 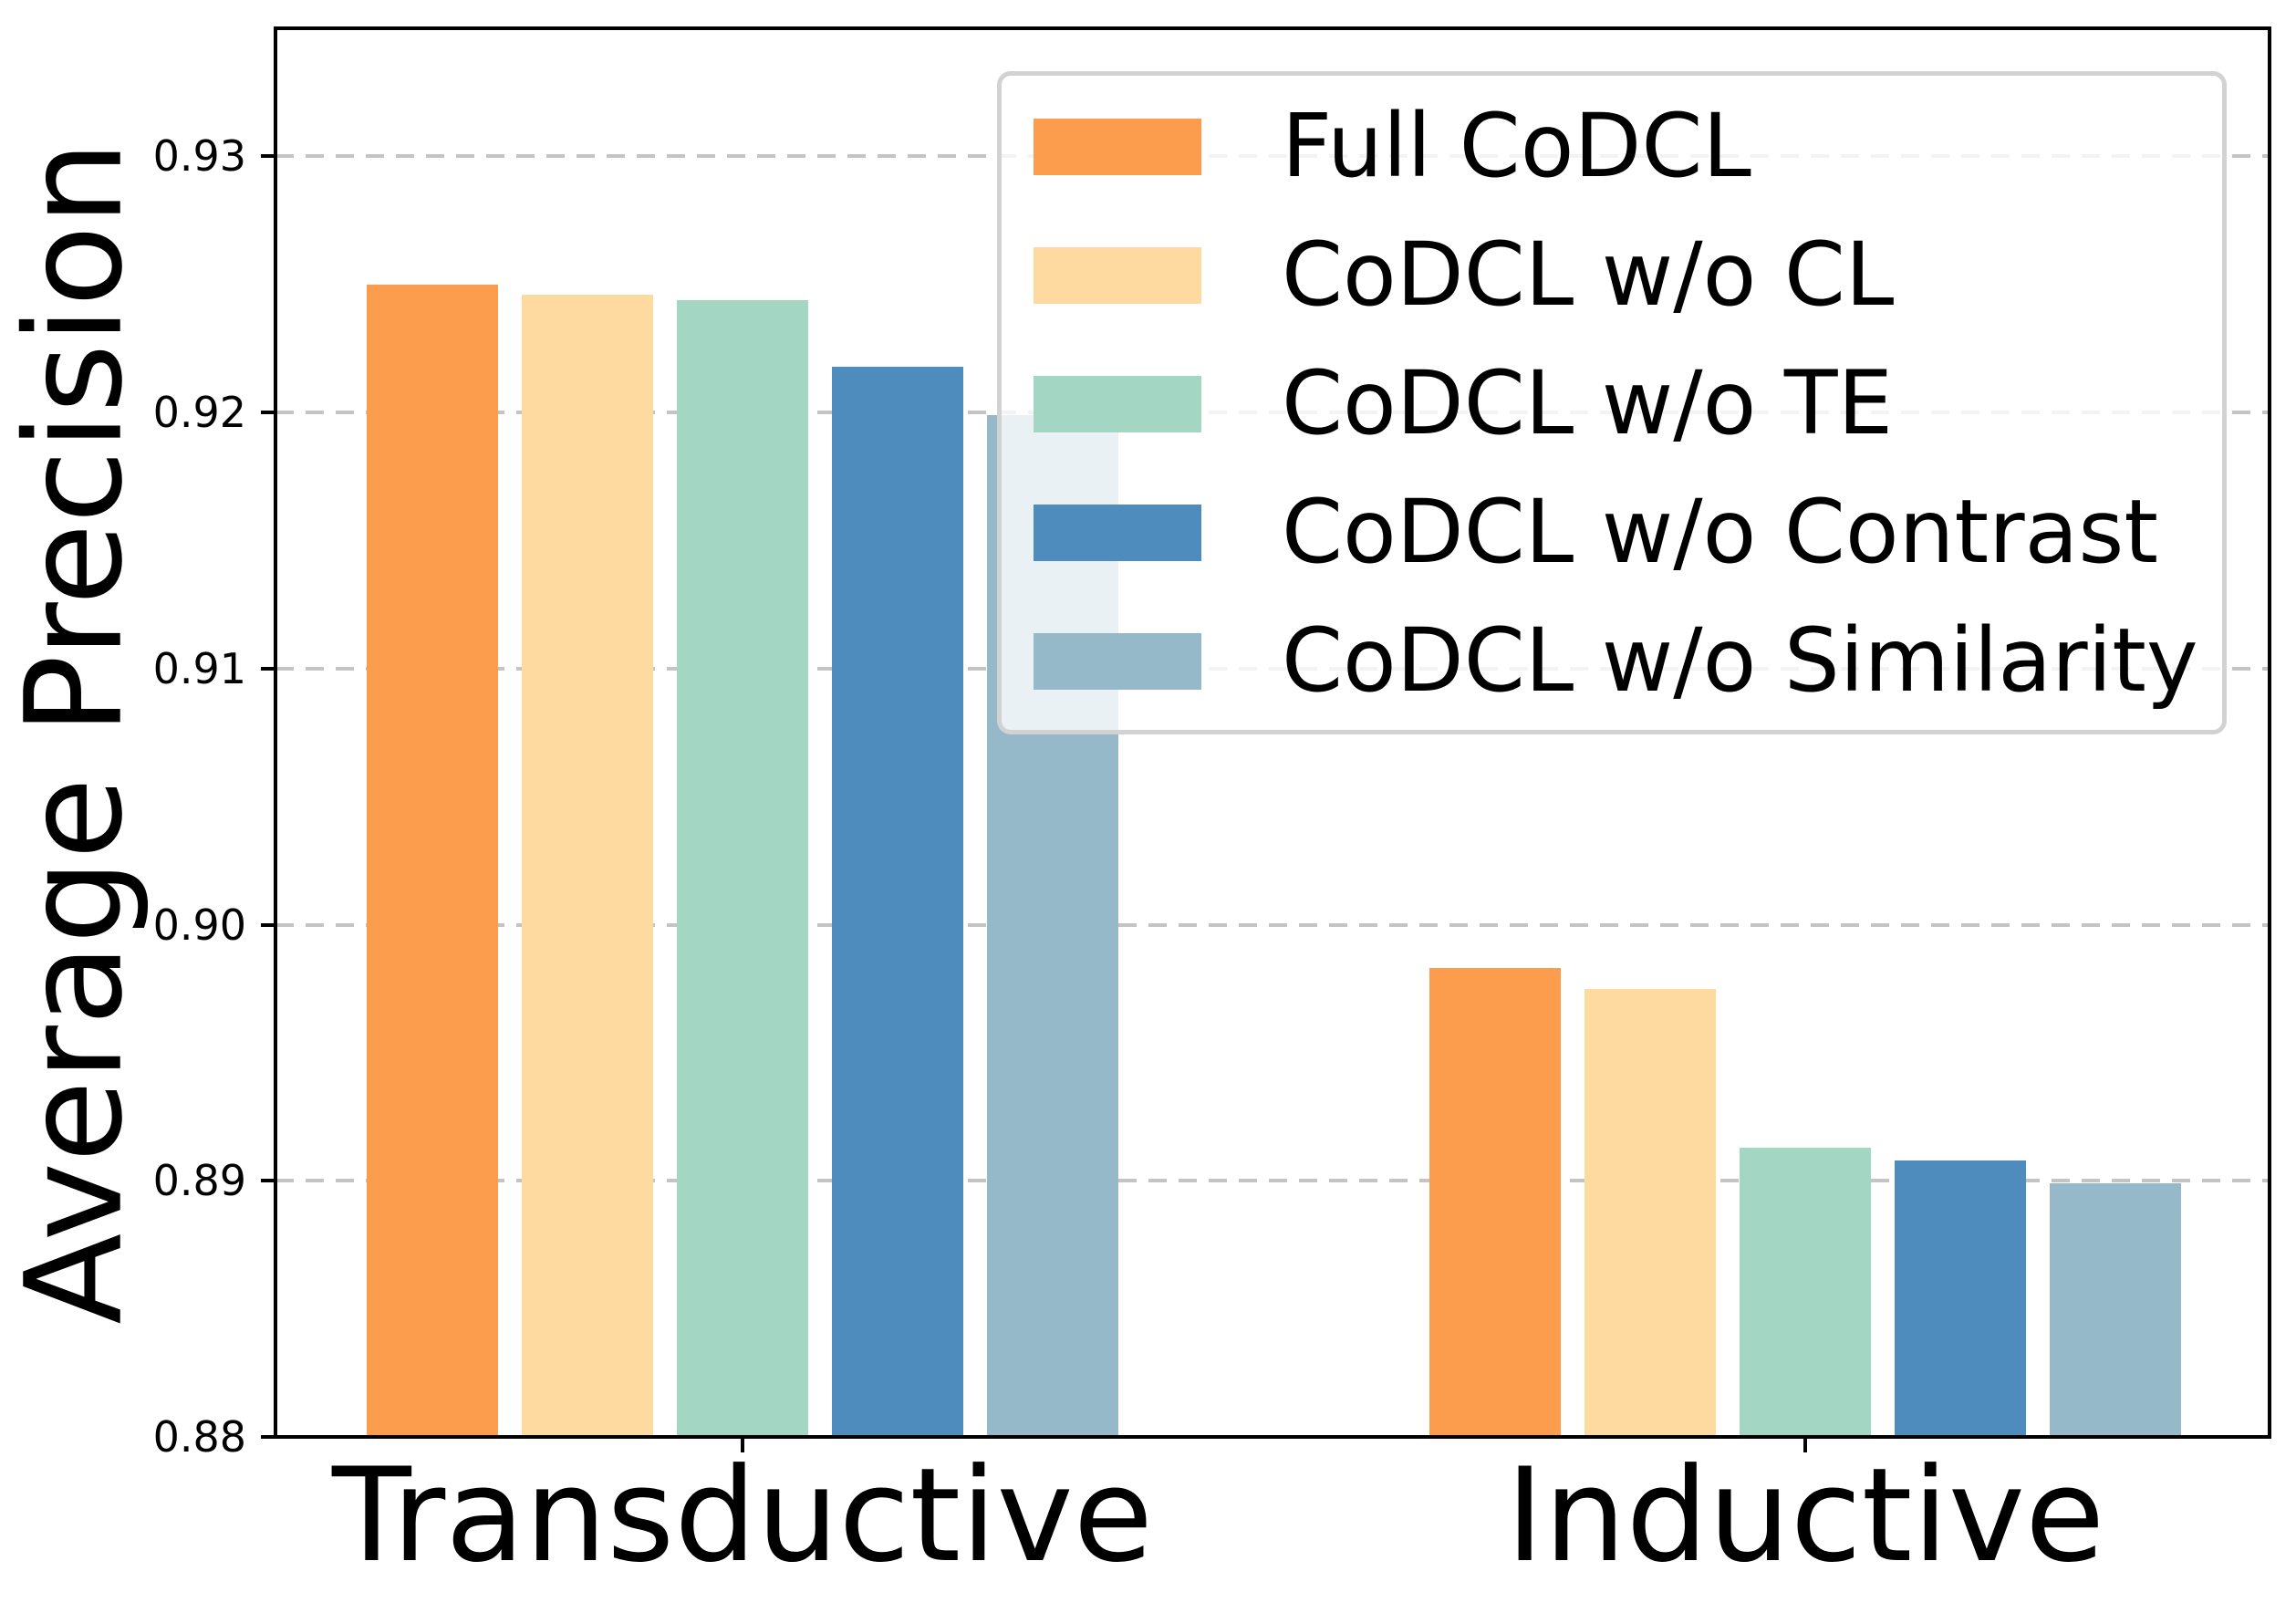 I want to click on legend-row: CoDCL w/o TE, so click(x=1612, y=404).